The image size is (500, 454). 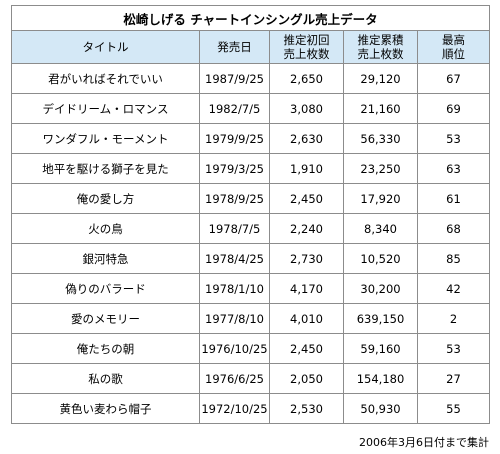 I want to click on cell-total: 56,330, so click(x=380, y=138).